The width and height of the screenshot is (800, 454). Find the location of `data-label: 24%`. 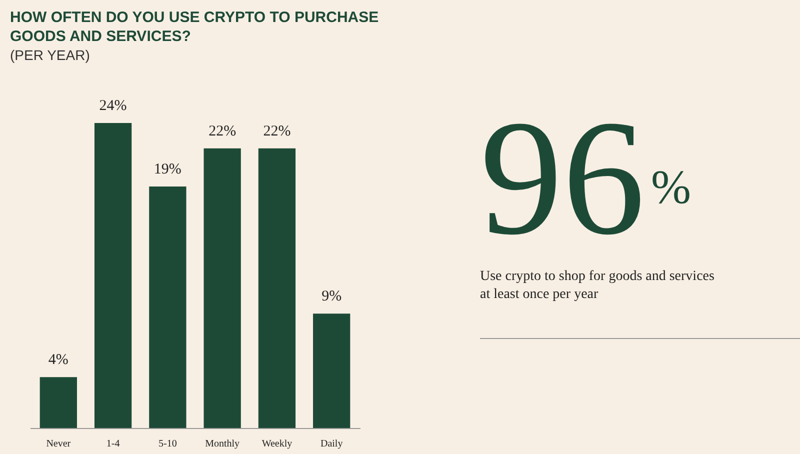

data-label: 24% is located at coordinates (113, 106).